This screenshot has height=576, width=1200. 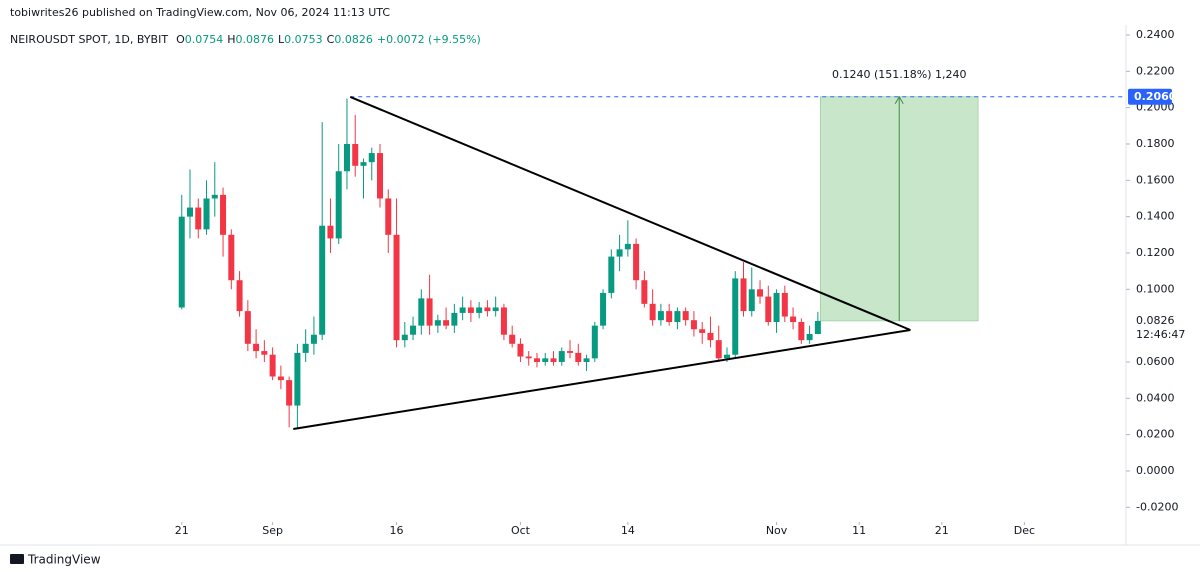 I want to click on target-price-label: 0.2060, so click(x=1155, y=96).